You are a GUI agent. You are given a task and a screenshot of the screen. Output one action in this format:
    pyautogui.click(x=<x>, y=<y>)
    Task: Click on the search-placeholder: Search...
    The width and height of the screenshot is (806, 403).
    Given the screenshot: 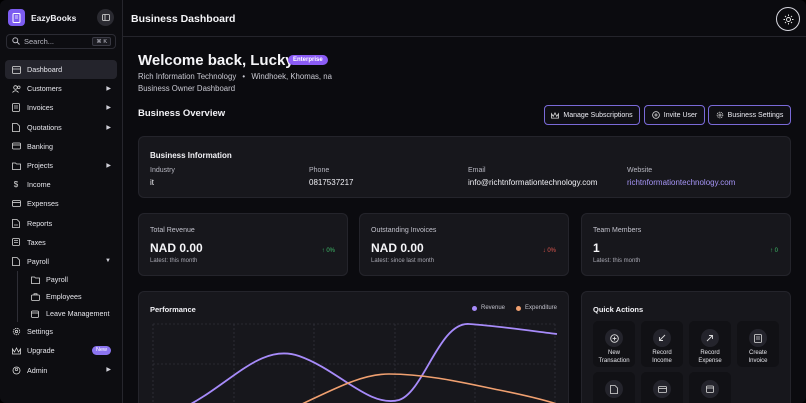 What is the action you would take?
    pyautogui.click(x=39, y=41)
    